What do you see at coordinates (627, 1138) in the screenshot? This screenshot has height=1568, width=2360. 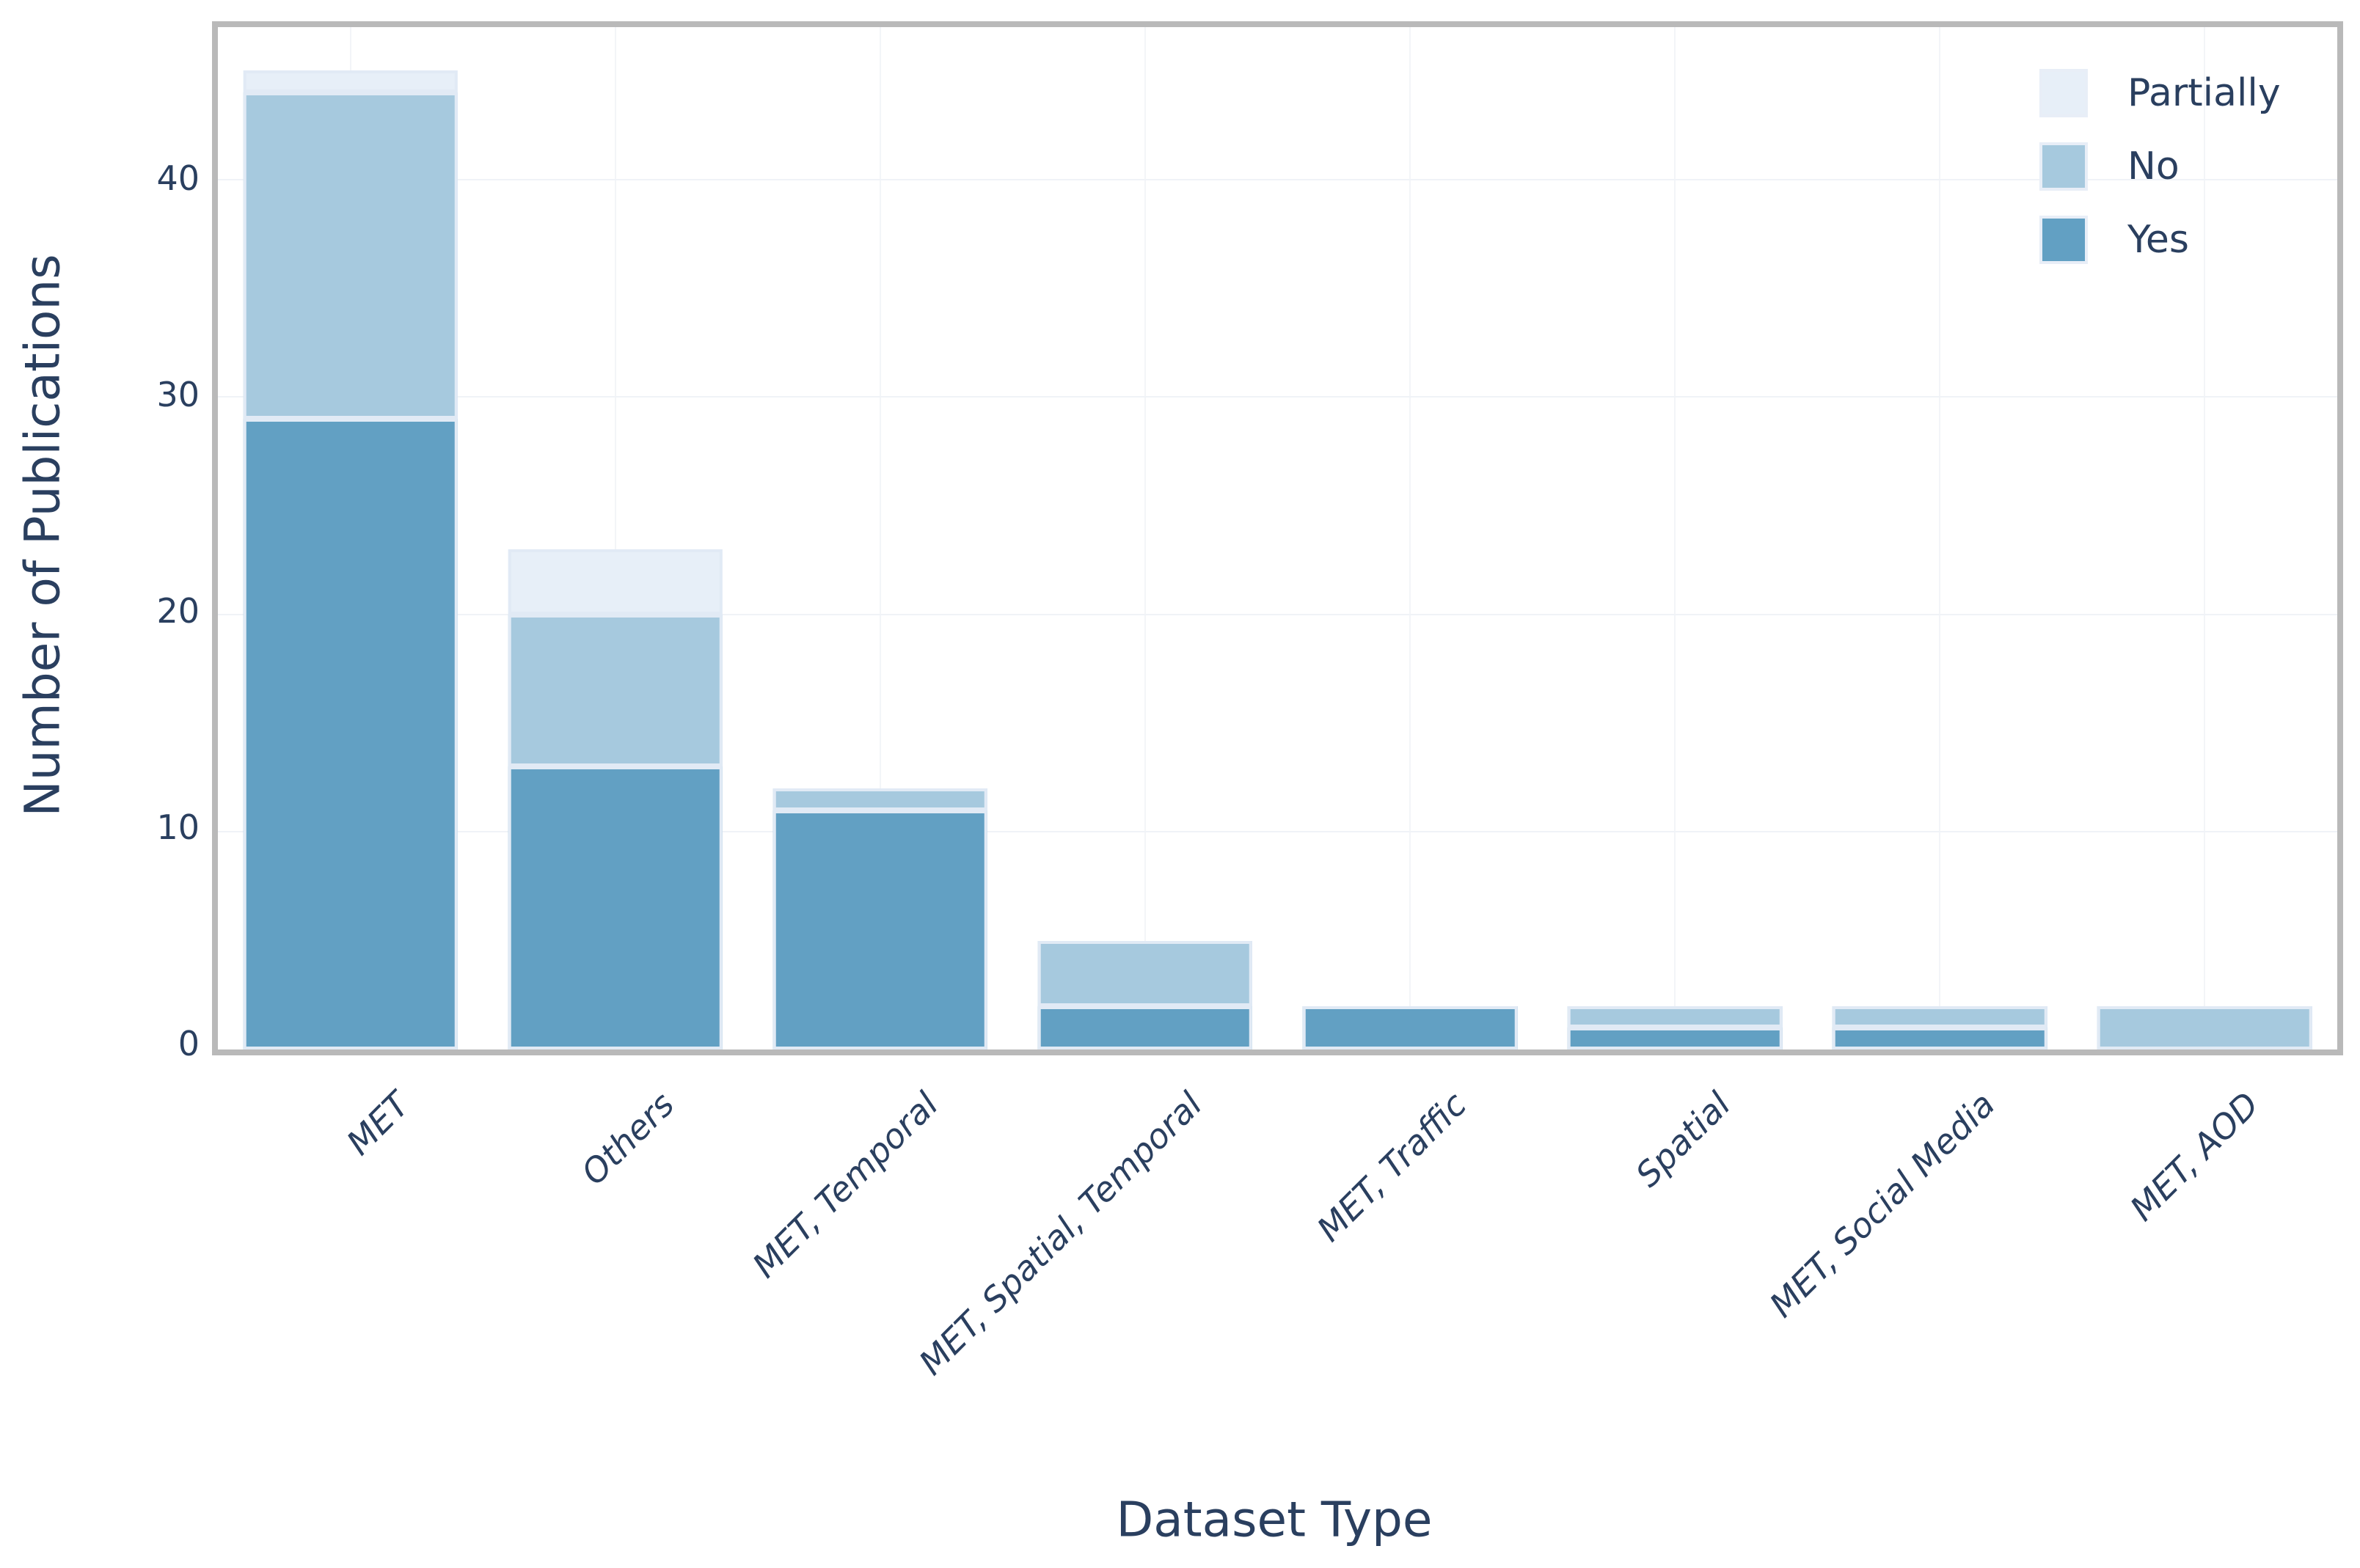 I see `x-tick-label: Others` at bounding box center [627, 1138].